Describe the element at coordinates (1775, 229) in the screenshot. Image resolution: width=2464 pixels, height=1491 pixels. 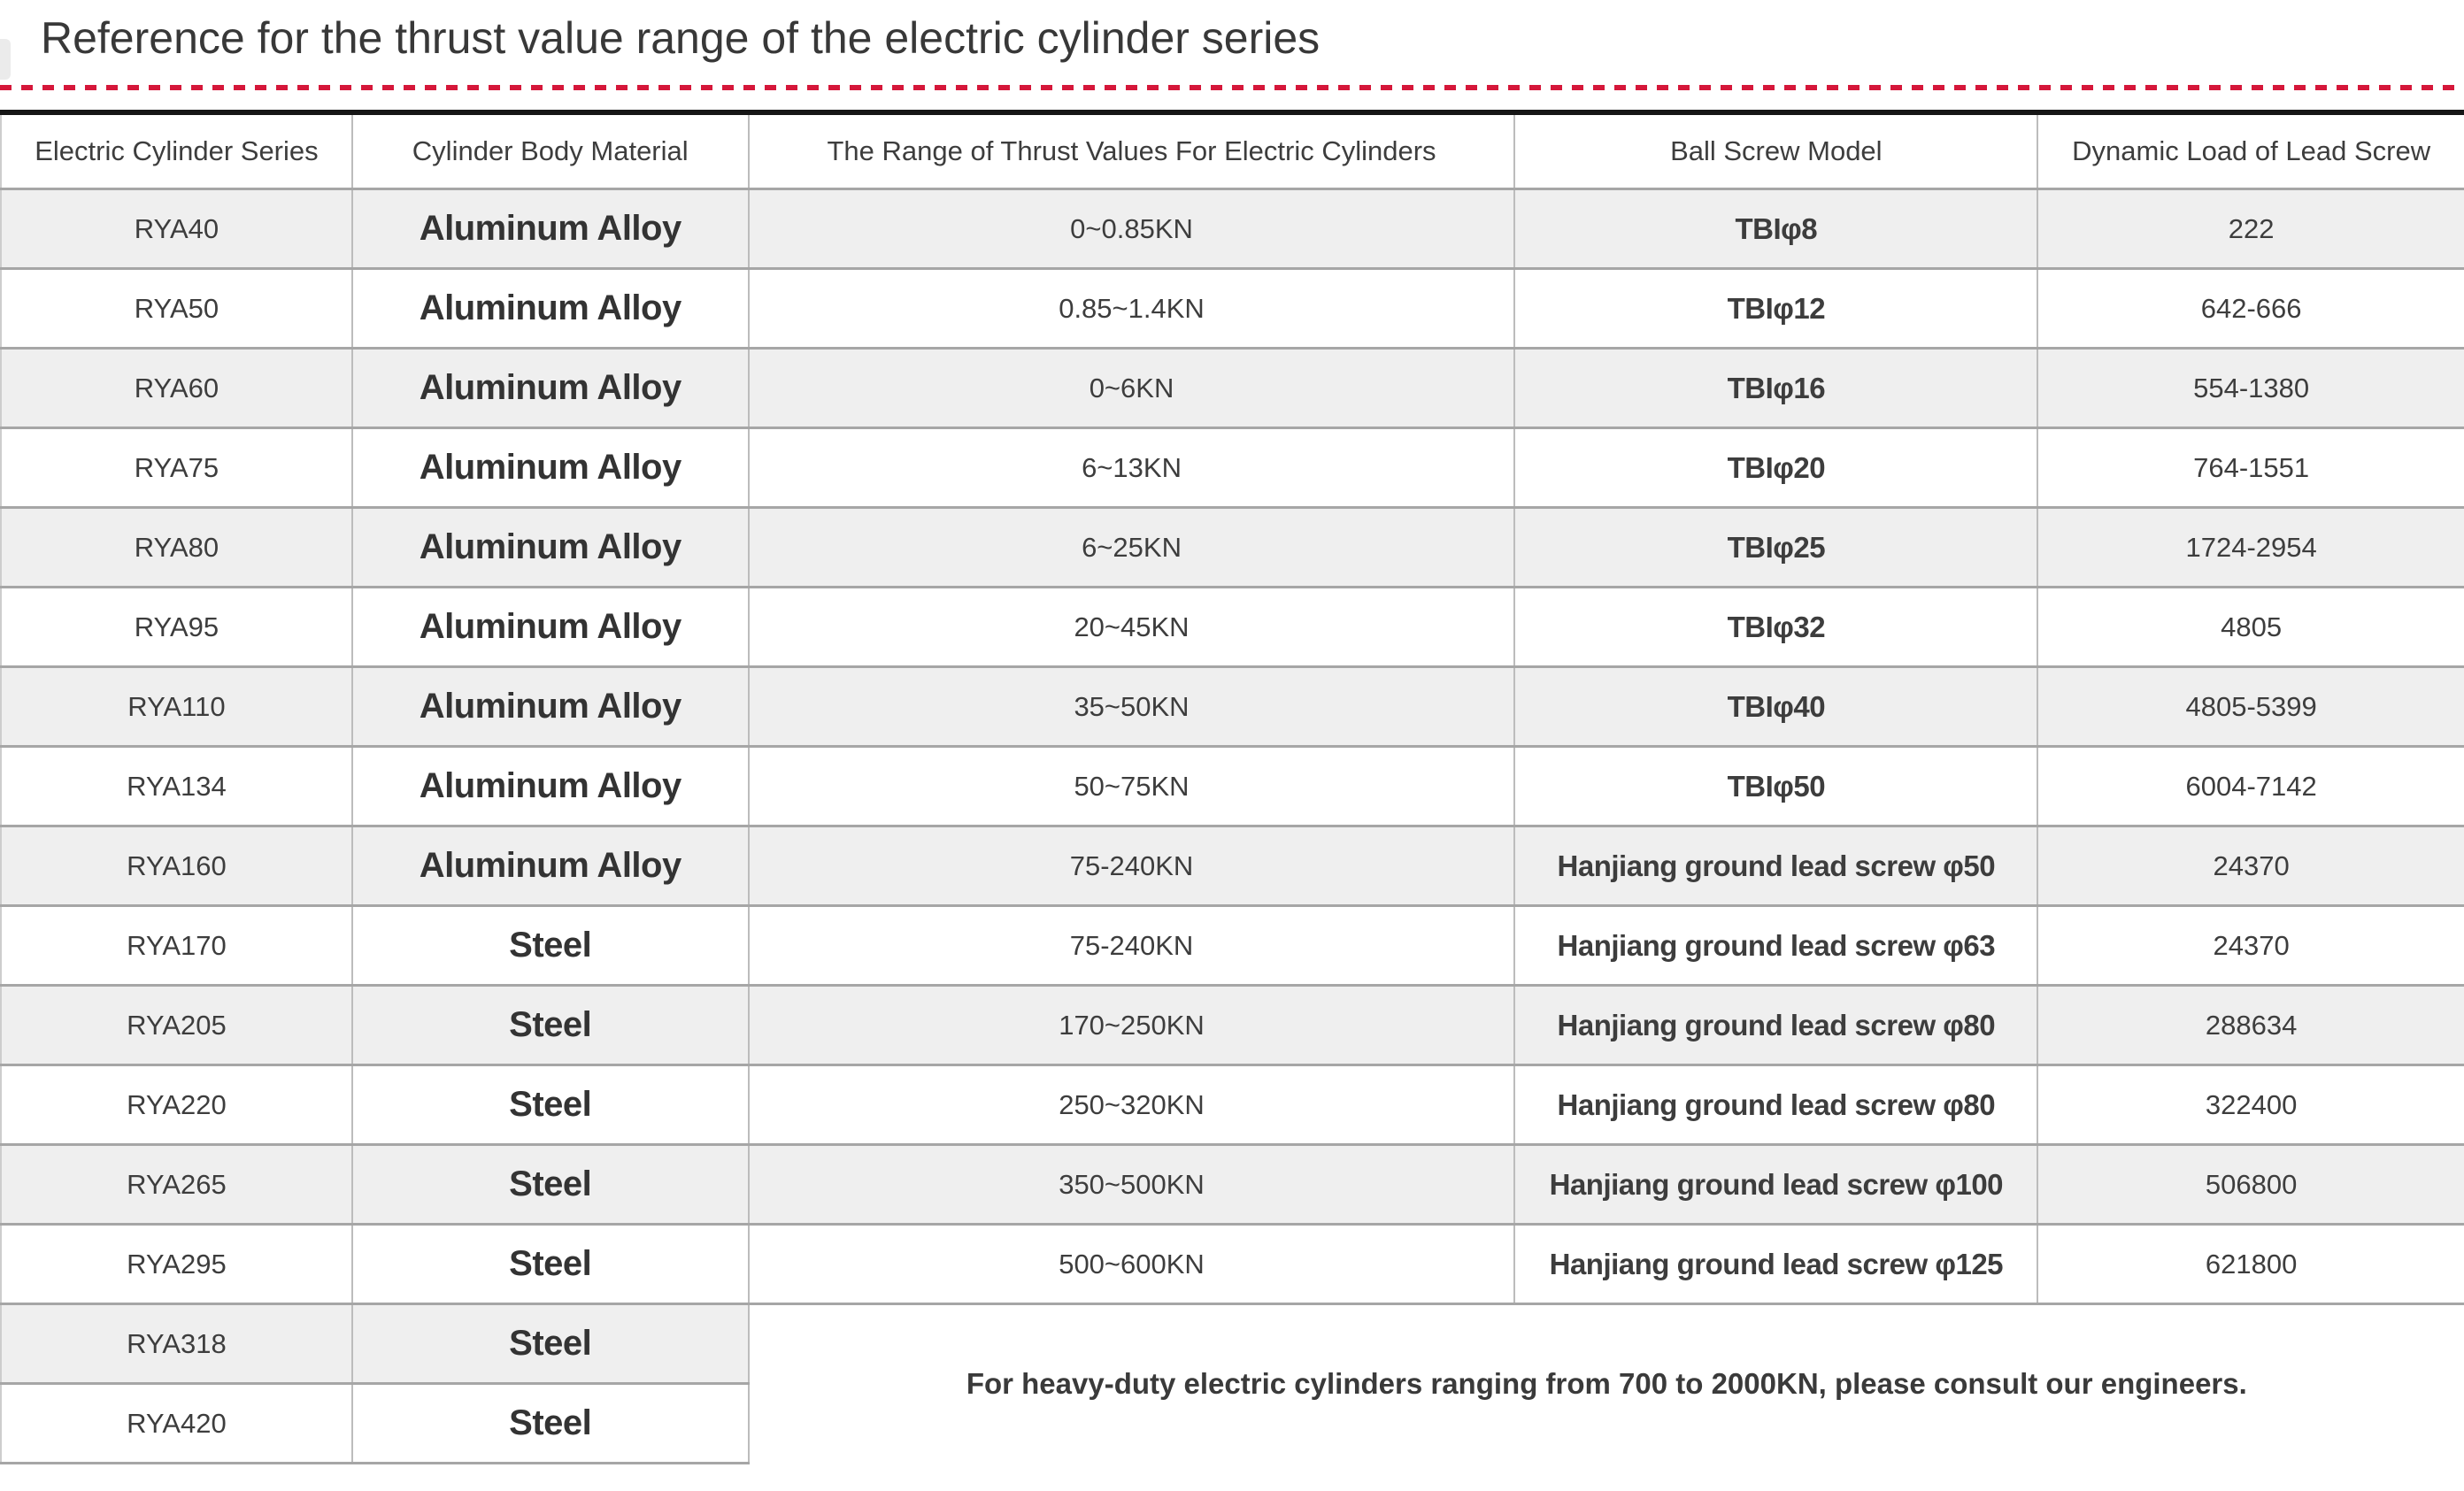
I see `cell-screw: TBIφ8` at that location.